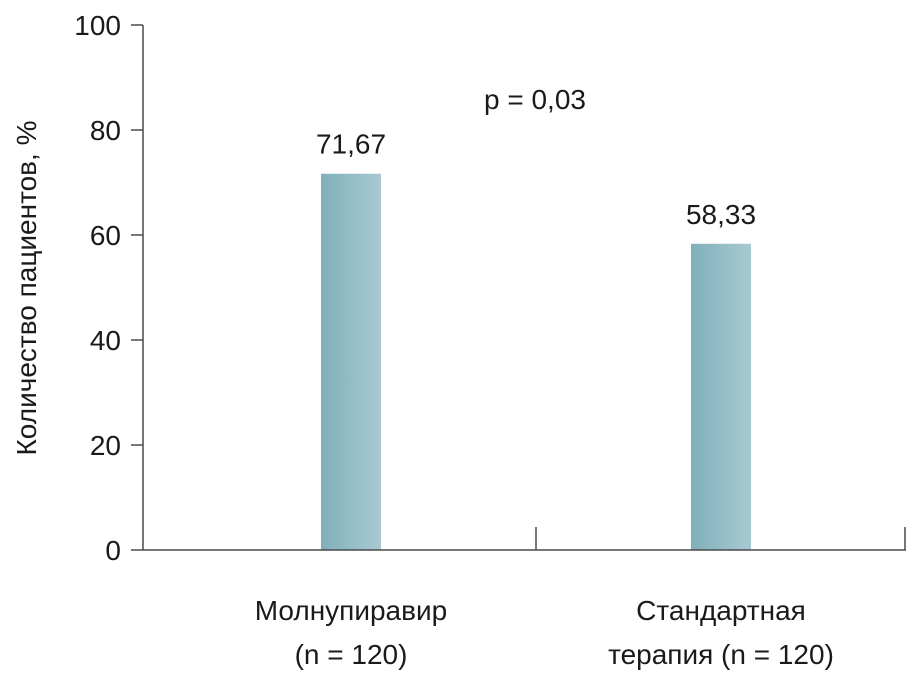 The width and height of the screenshot is (907, 699). What do you see at coordinates (351, 144) in the screenshot?
I see `bar-value-label: 71,67` at bounding box center [351, 144].